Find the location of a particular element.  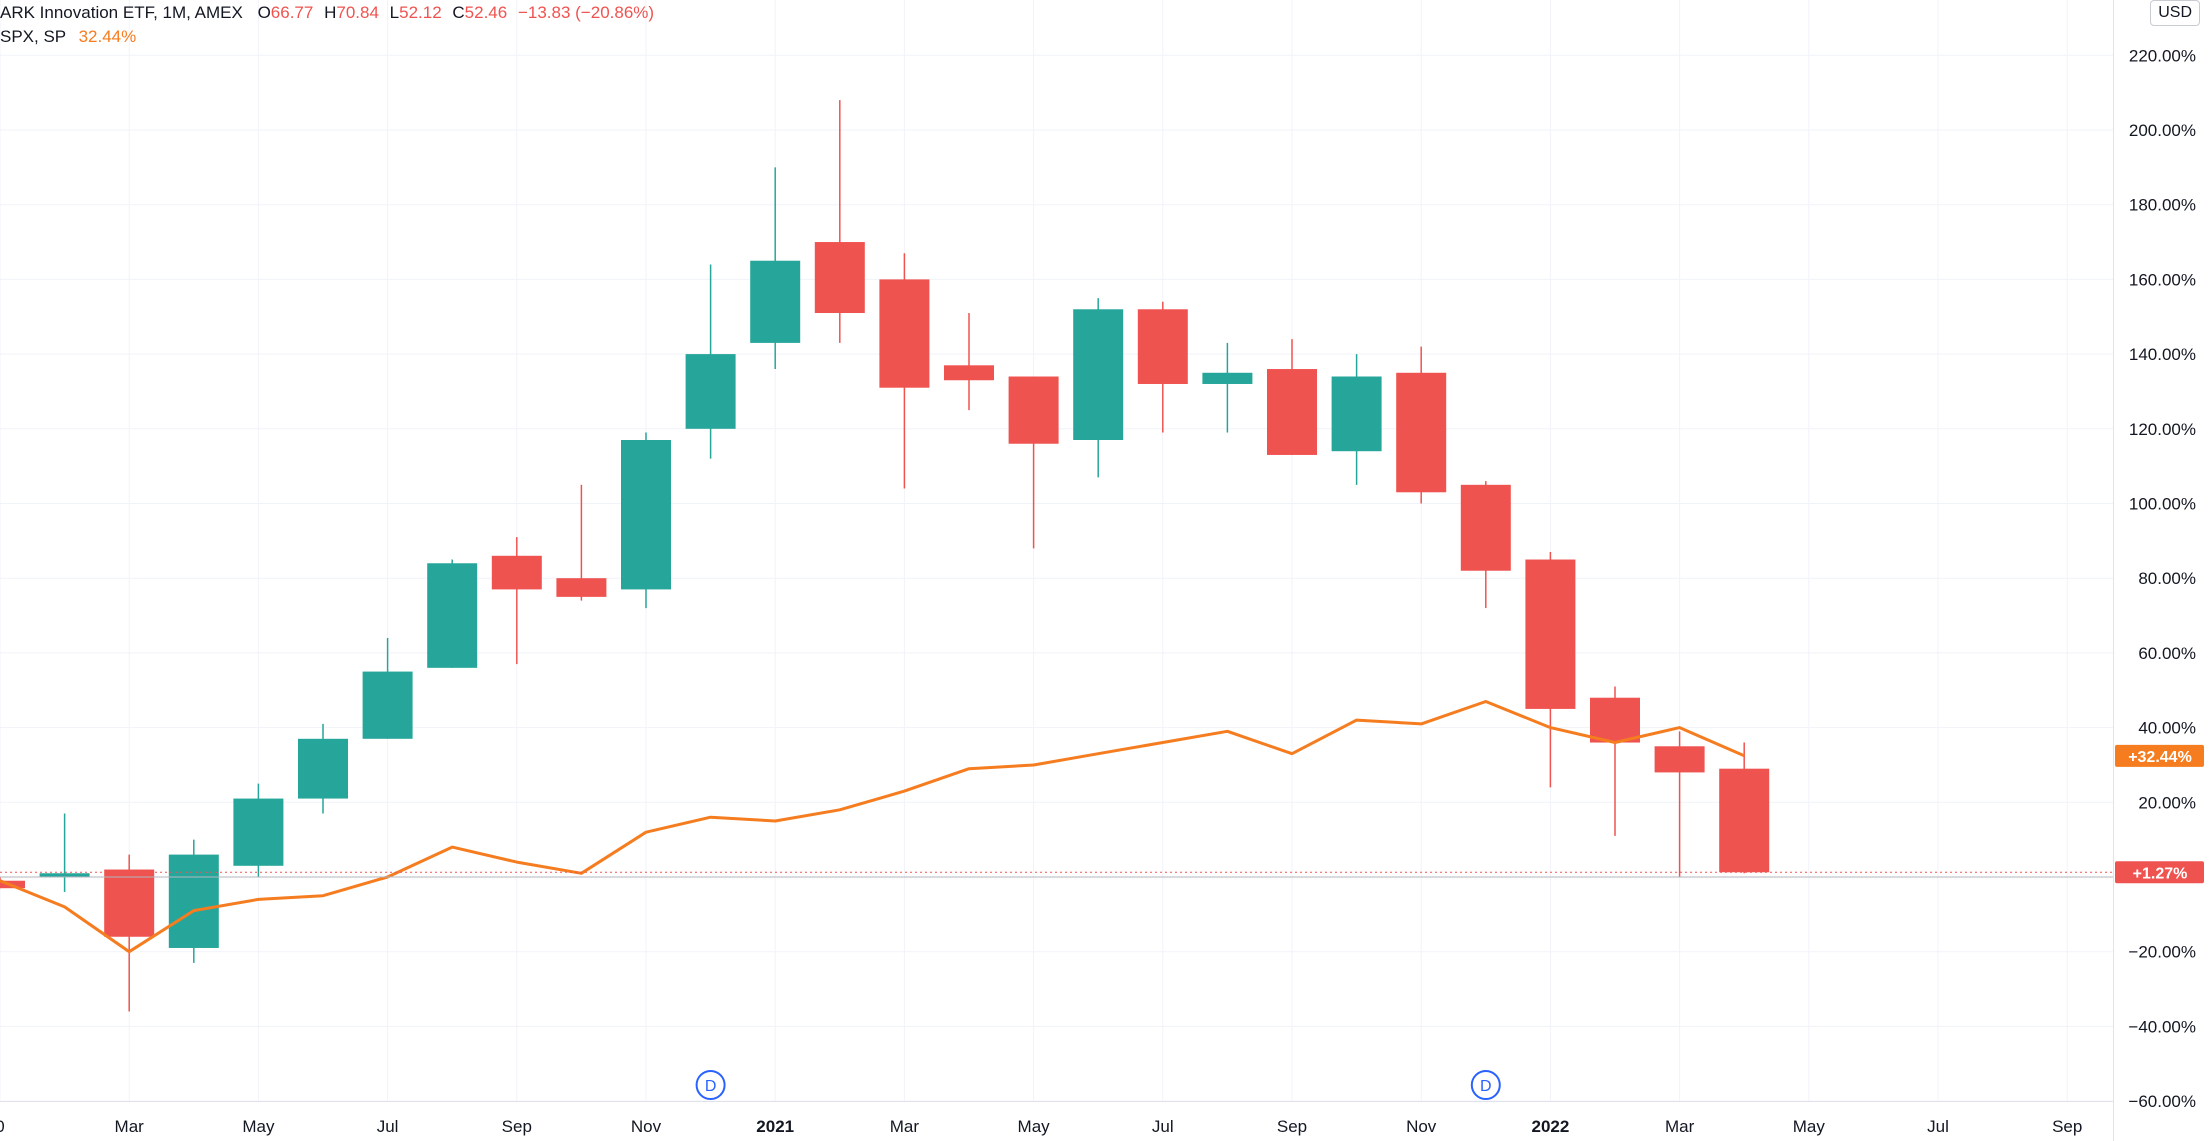

dividend-label: D is located at coordinates (711, 1086).